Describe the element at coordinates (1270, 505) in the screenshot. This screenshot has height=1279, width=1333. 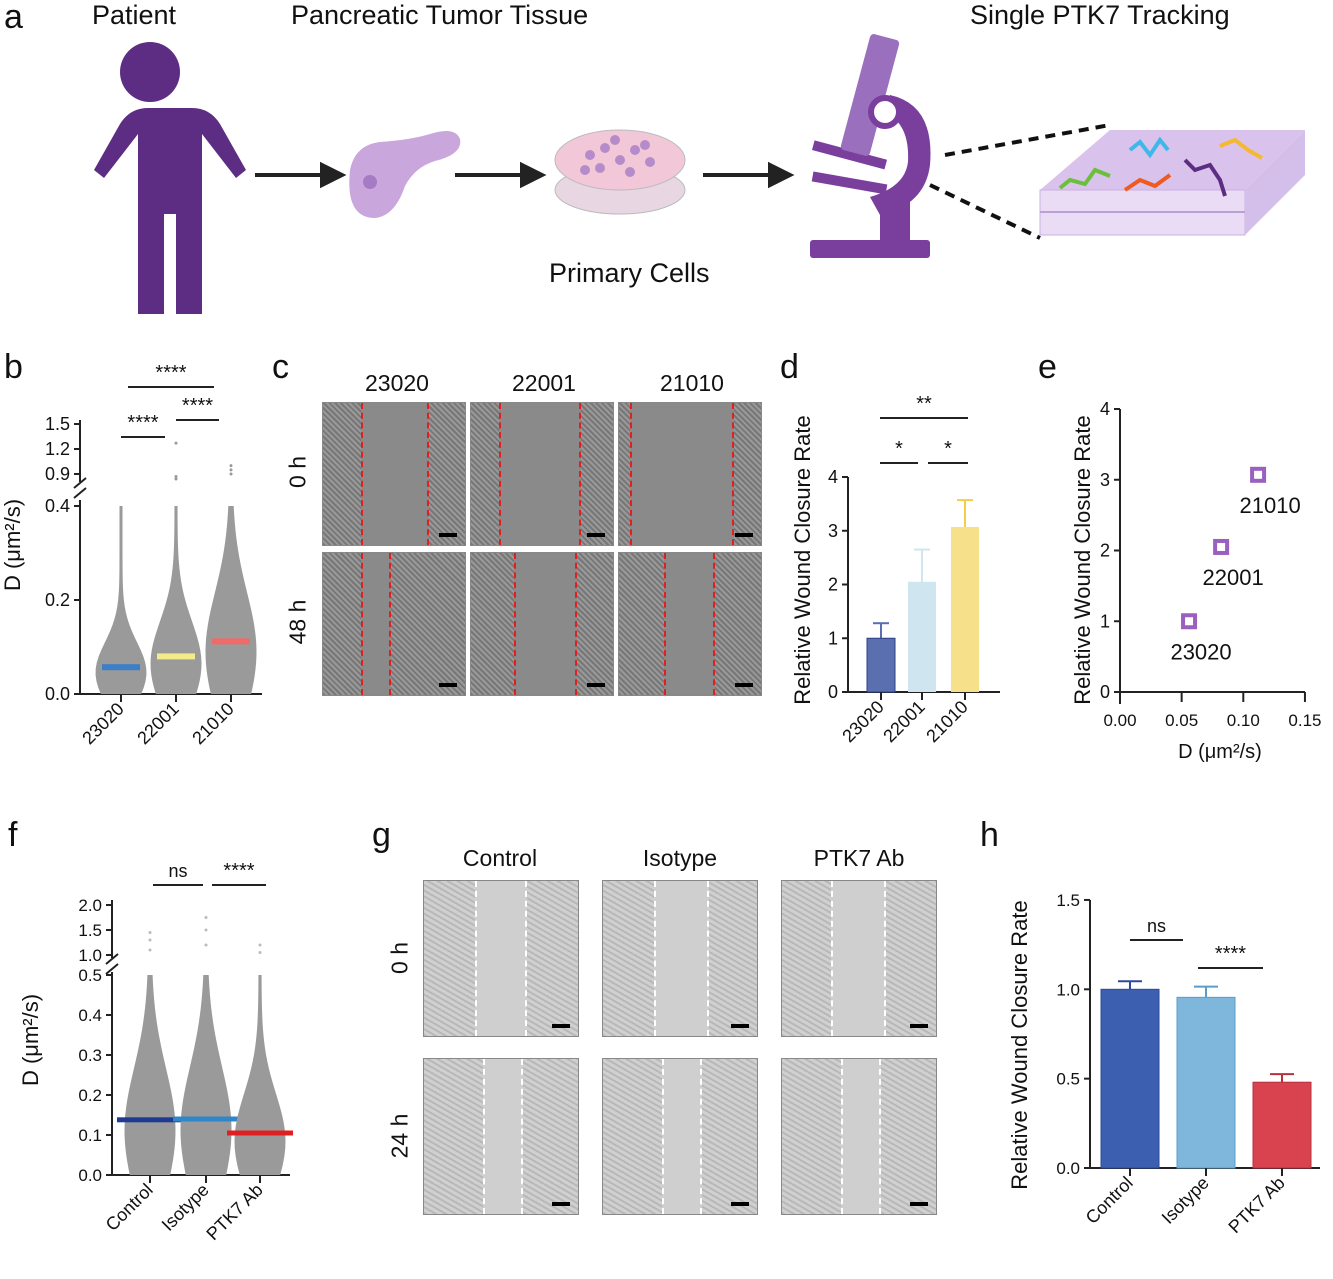
I see `data-point-label: 21010` at that location.